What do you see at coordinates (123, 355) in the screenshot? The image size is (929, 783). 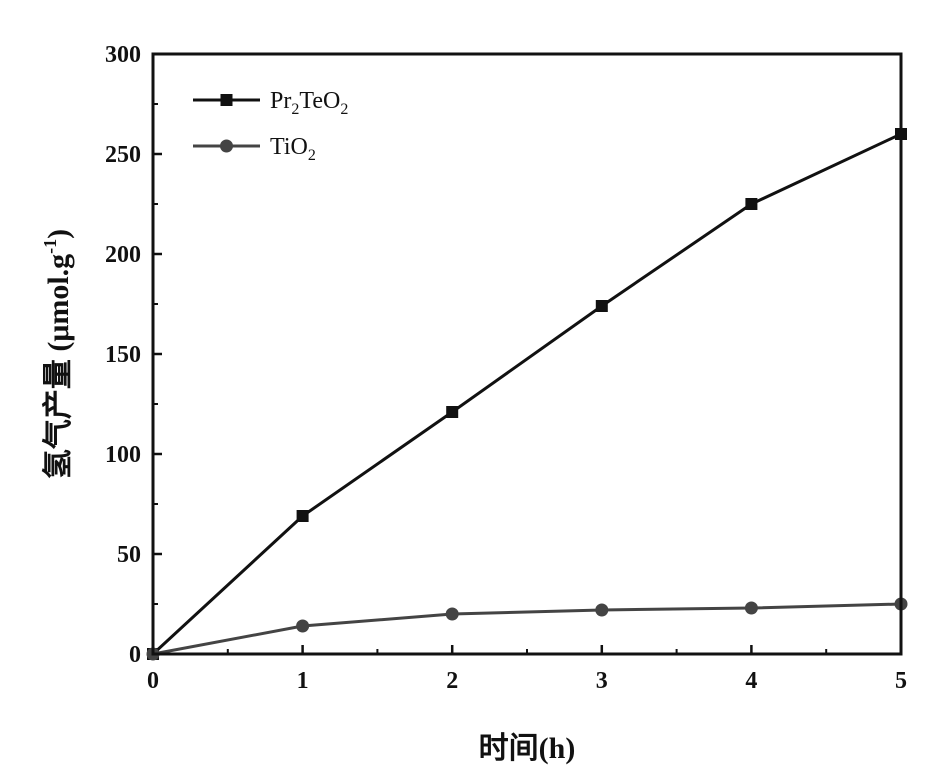 I see `y-tick-label: 150` at bounding box center [123, 355].